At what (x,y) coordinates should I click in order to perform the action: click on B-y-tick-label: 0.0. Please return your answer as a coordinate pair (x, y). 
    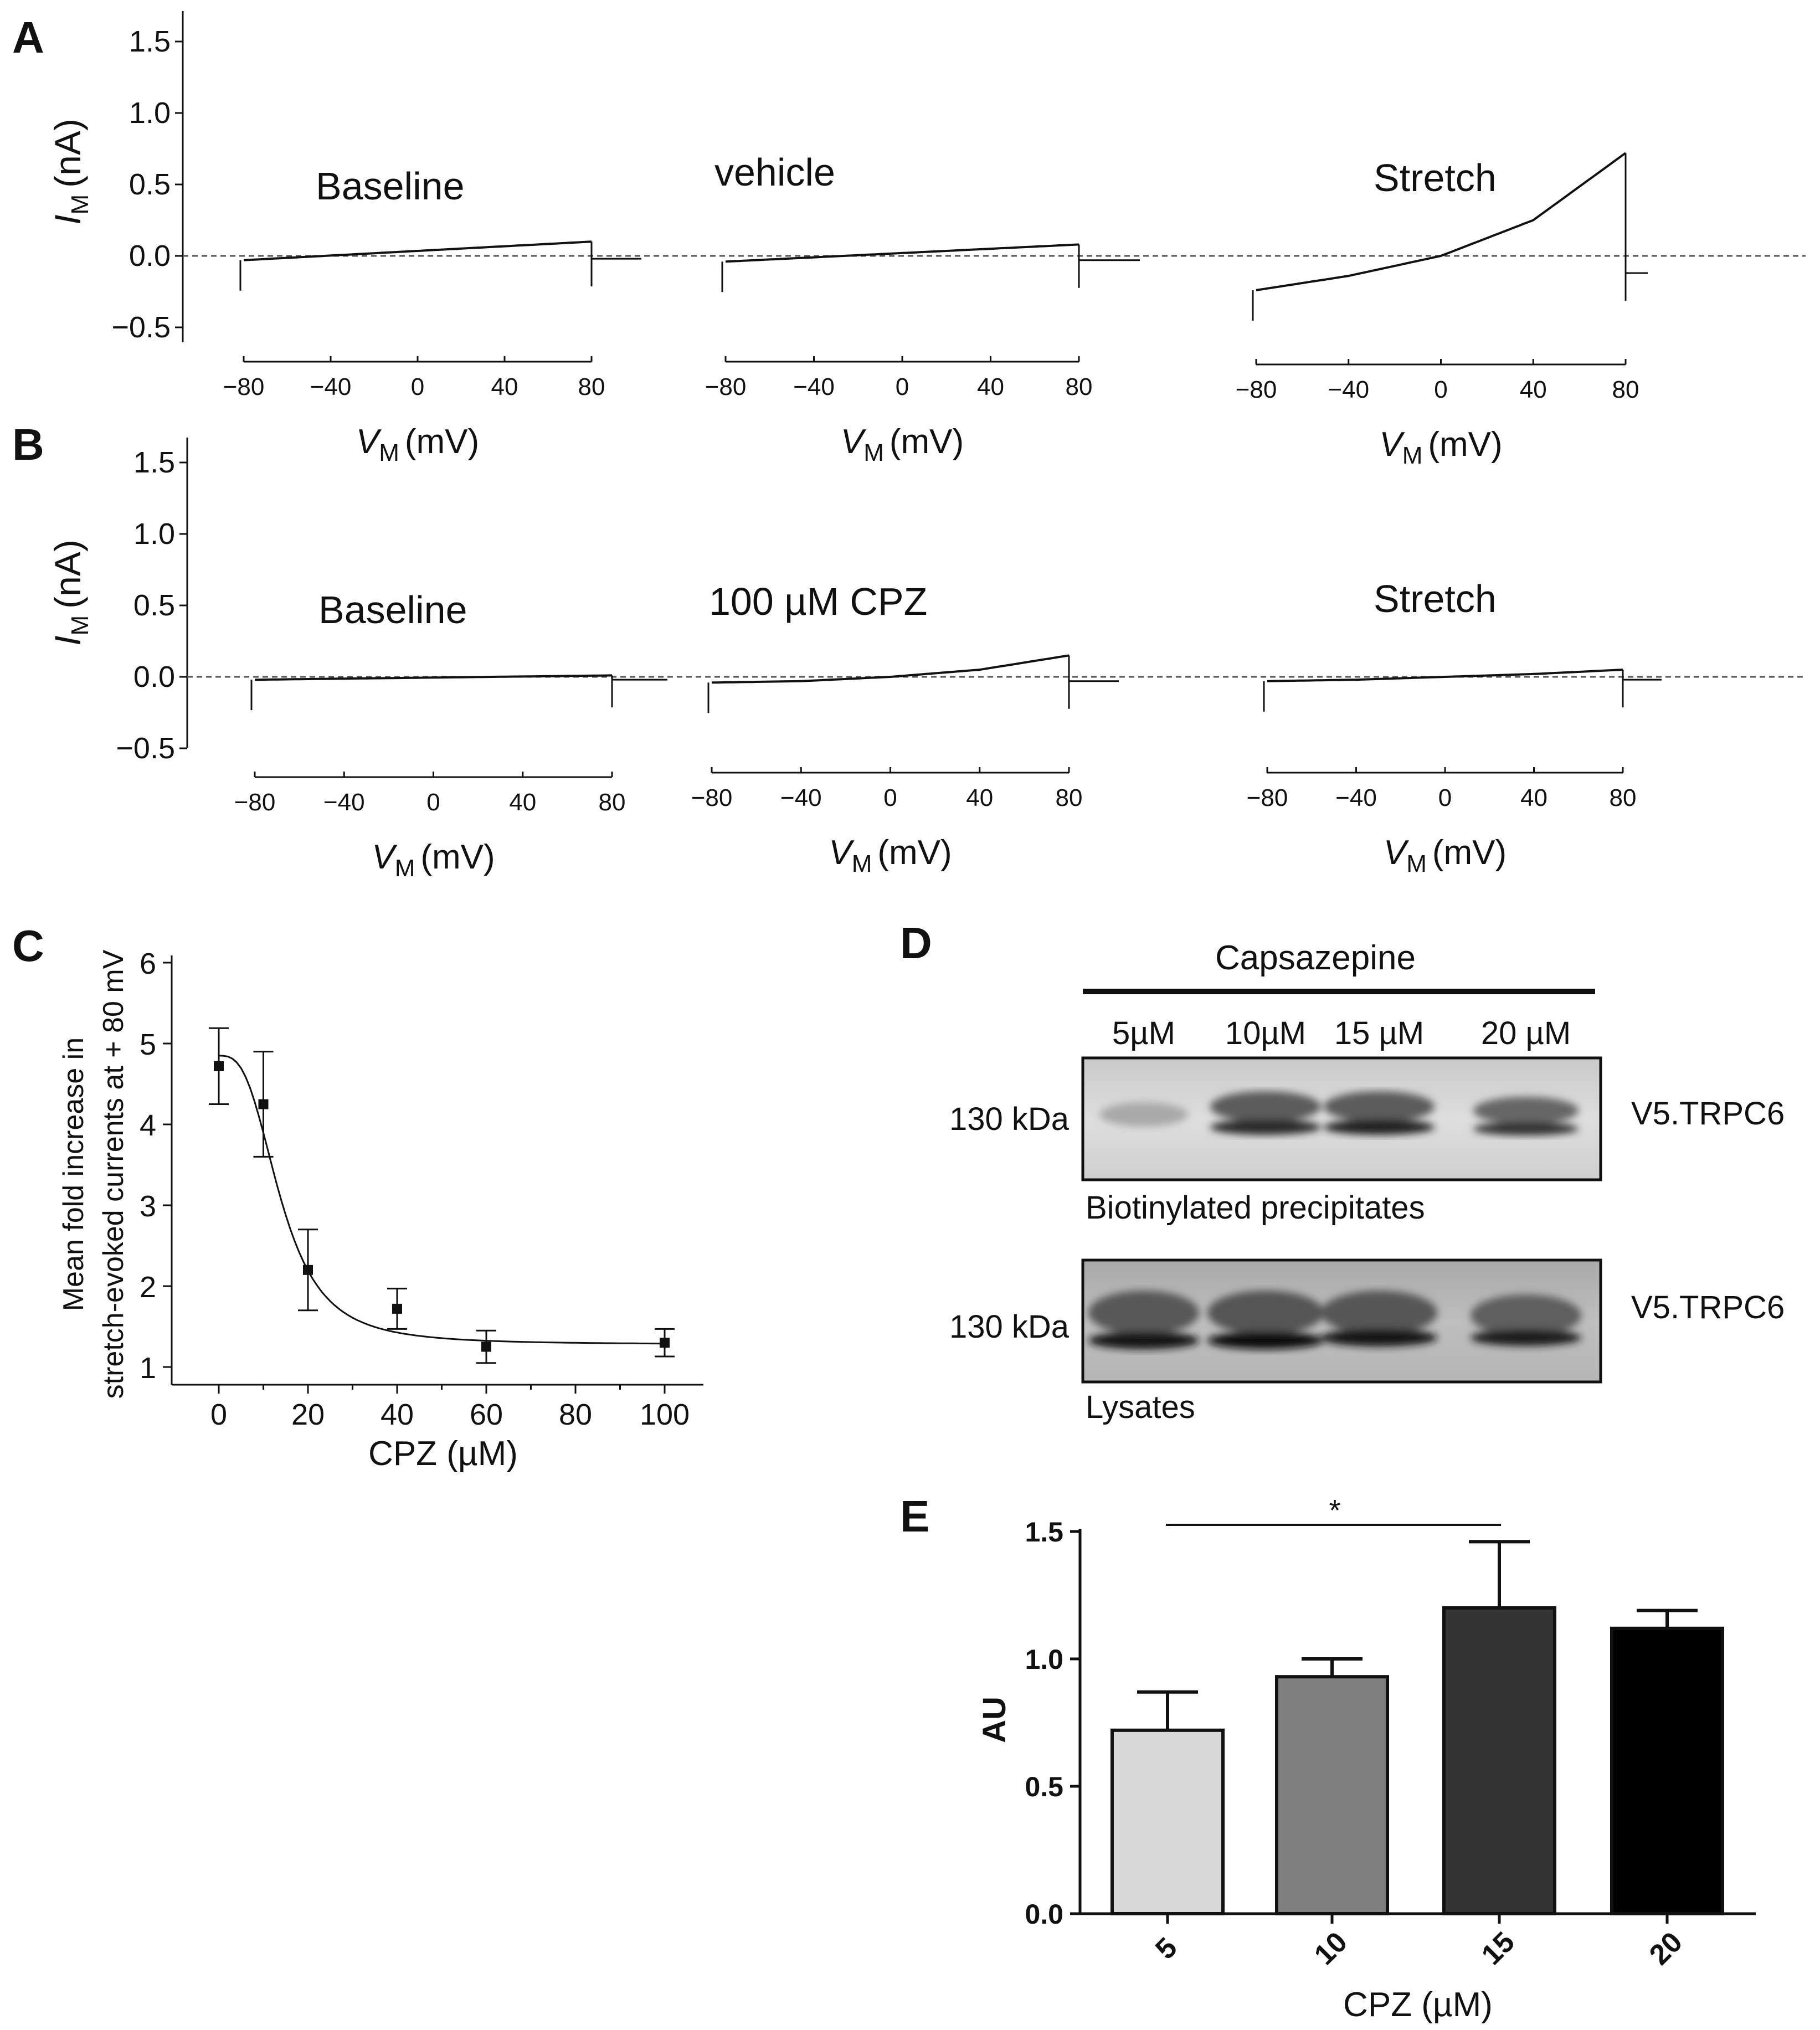
    Looking at the image, I should click on (154, 676).